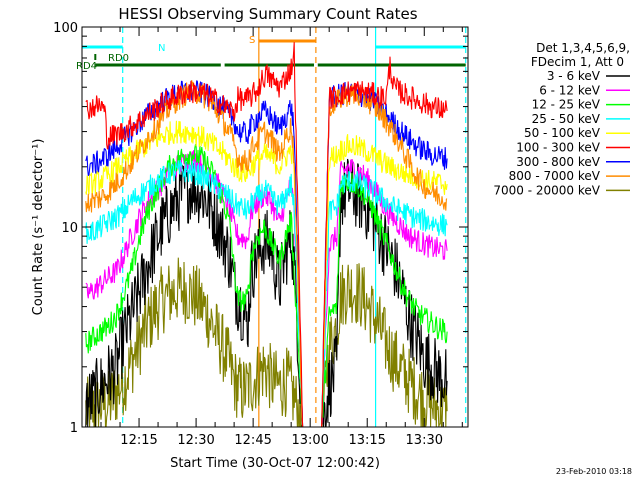 The height and width of the screenshot is (480, 640). Describe the element at coordinates (424, 440) in the screenshot. I see `x-tick-label: 13:30` at that location.